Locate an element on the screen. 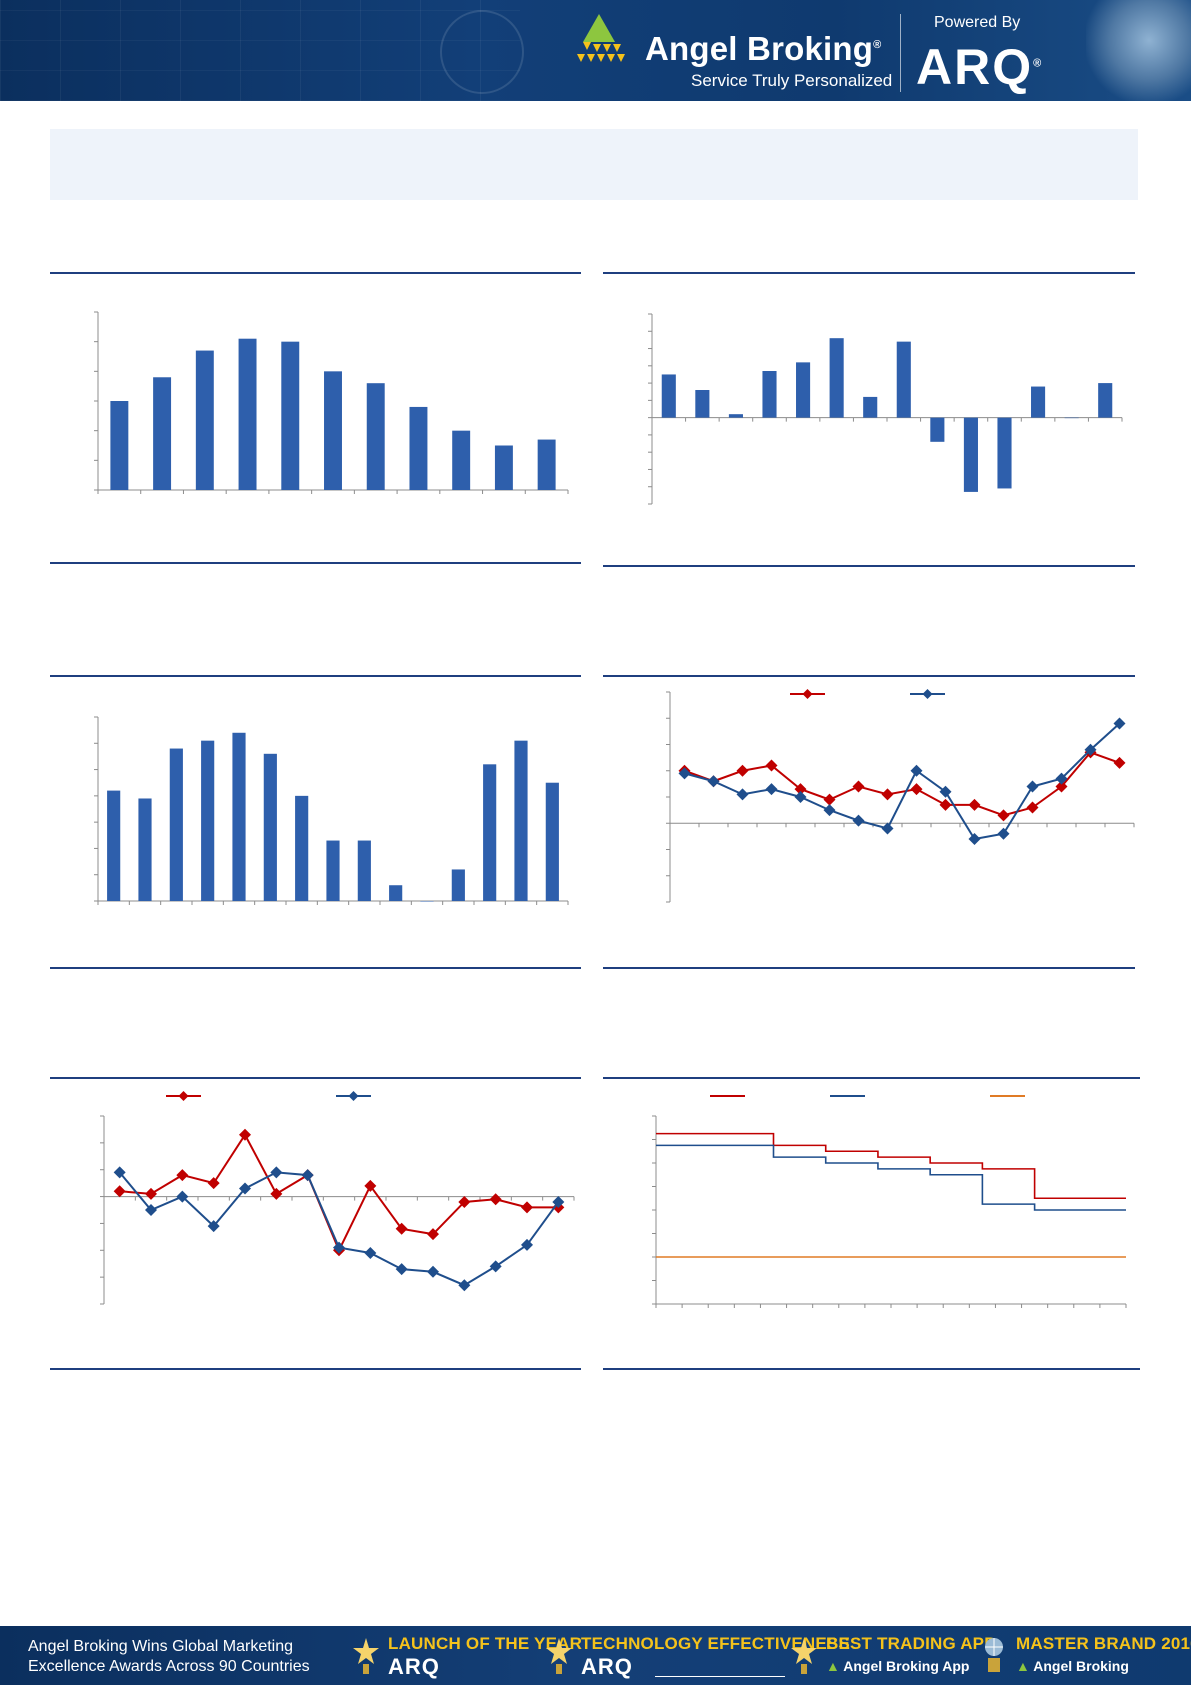 This screenshot has height=1685, width=1191. award-title: MASTER BRAND 2016 is located at coordinates (1103, 1643).